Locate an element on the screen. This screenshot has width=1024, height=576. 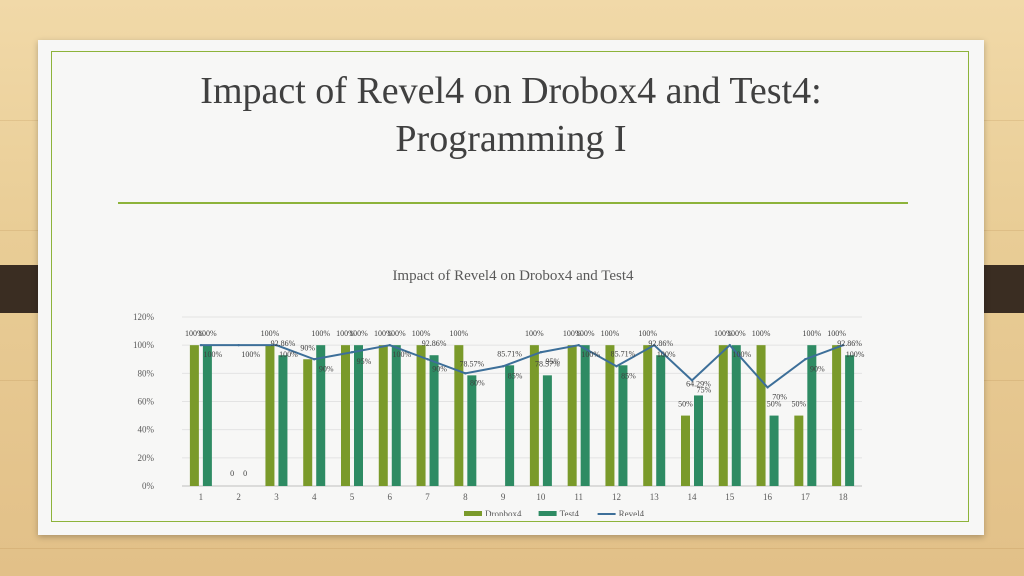
bar-data-label: 78.57% is located at coordinates (547, 363).